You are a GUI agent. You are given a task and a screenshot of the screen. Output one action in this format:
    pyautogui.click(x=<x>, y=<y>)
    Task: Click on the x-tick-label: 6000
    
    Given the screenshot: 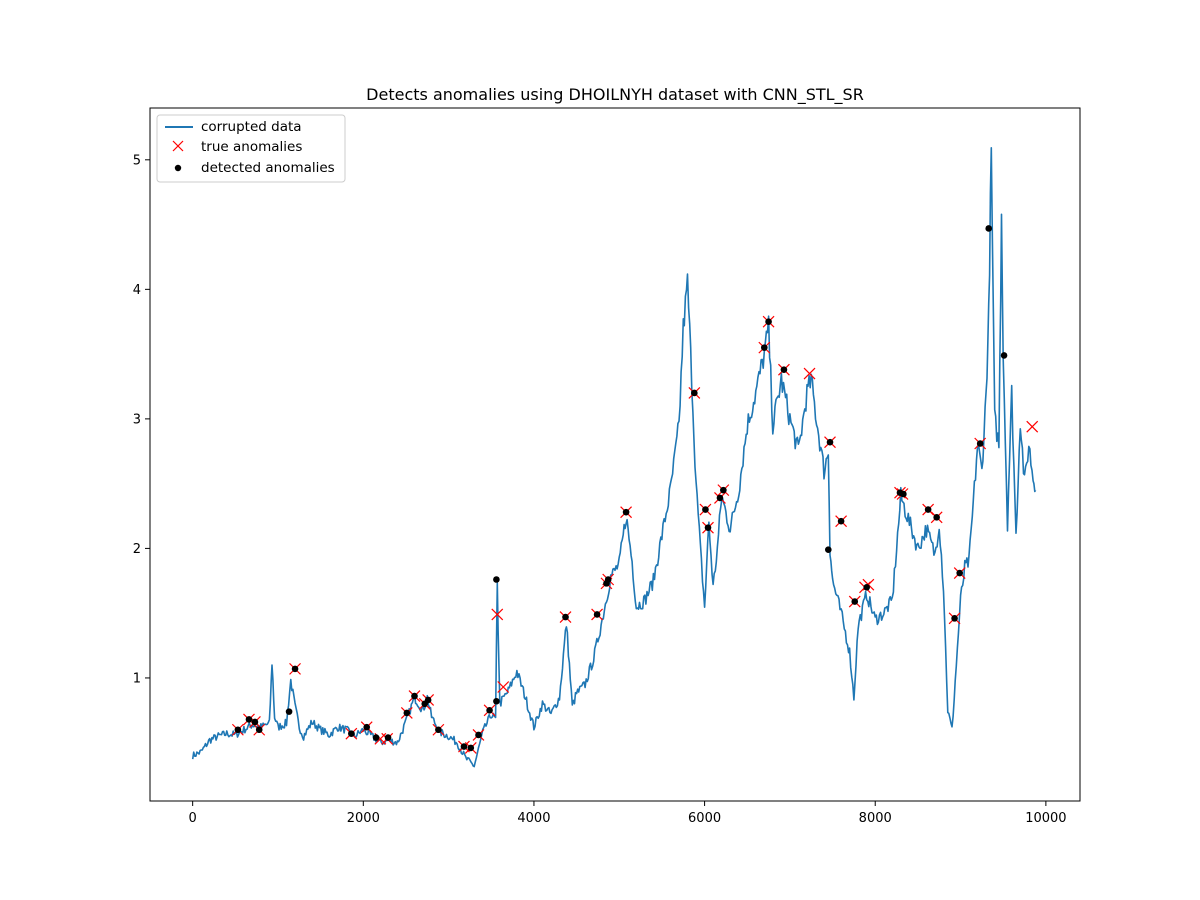 What is the action you would take?
    pyautogui.click(x=704, y=818)
    